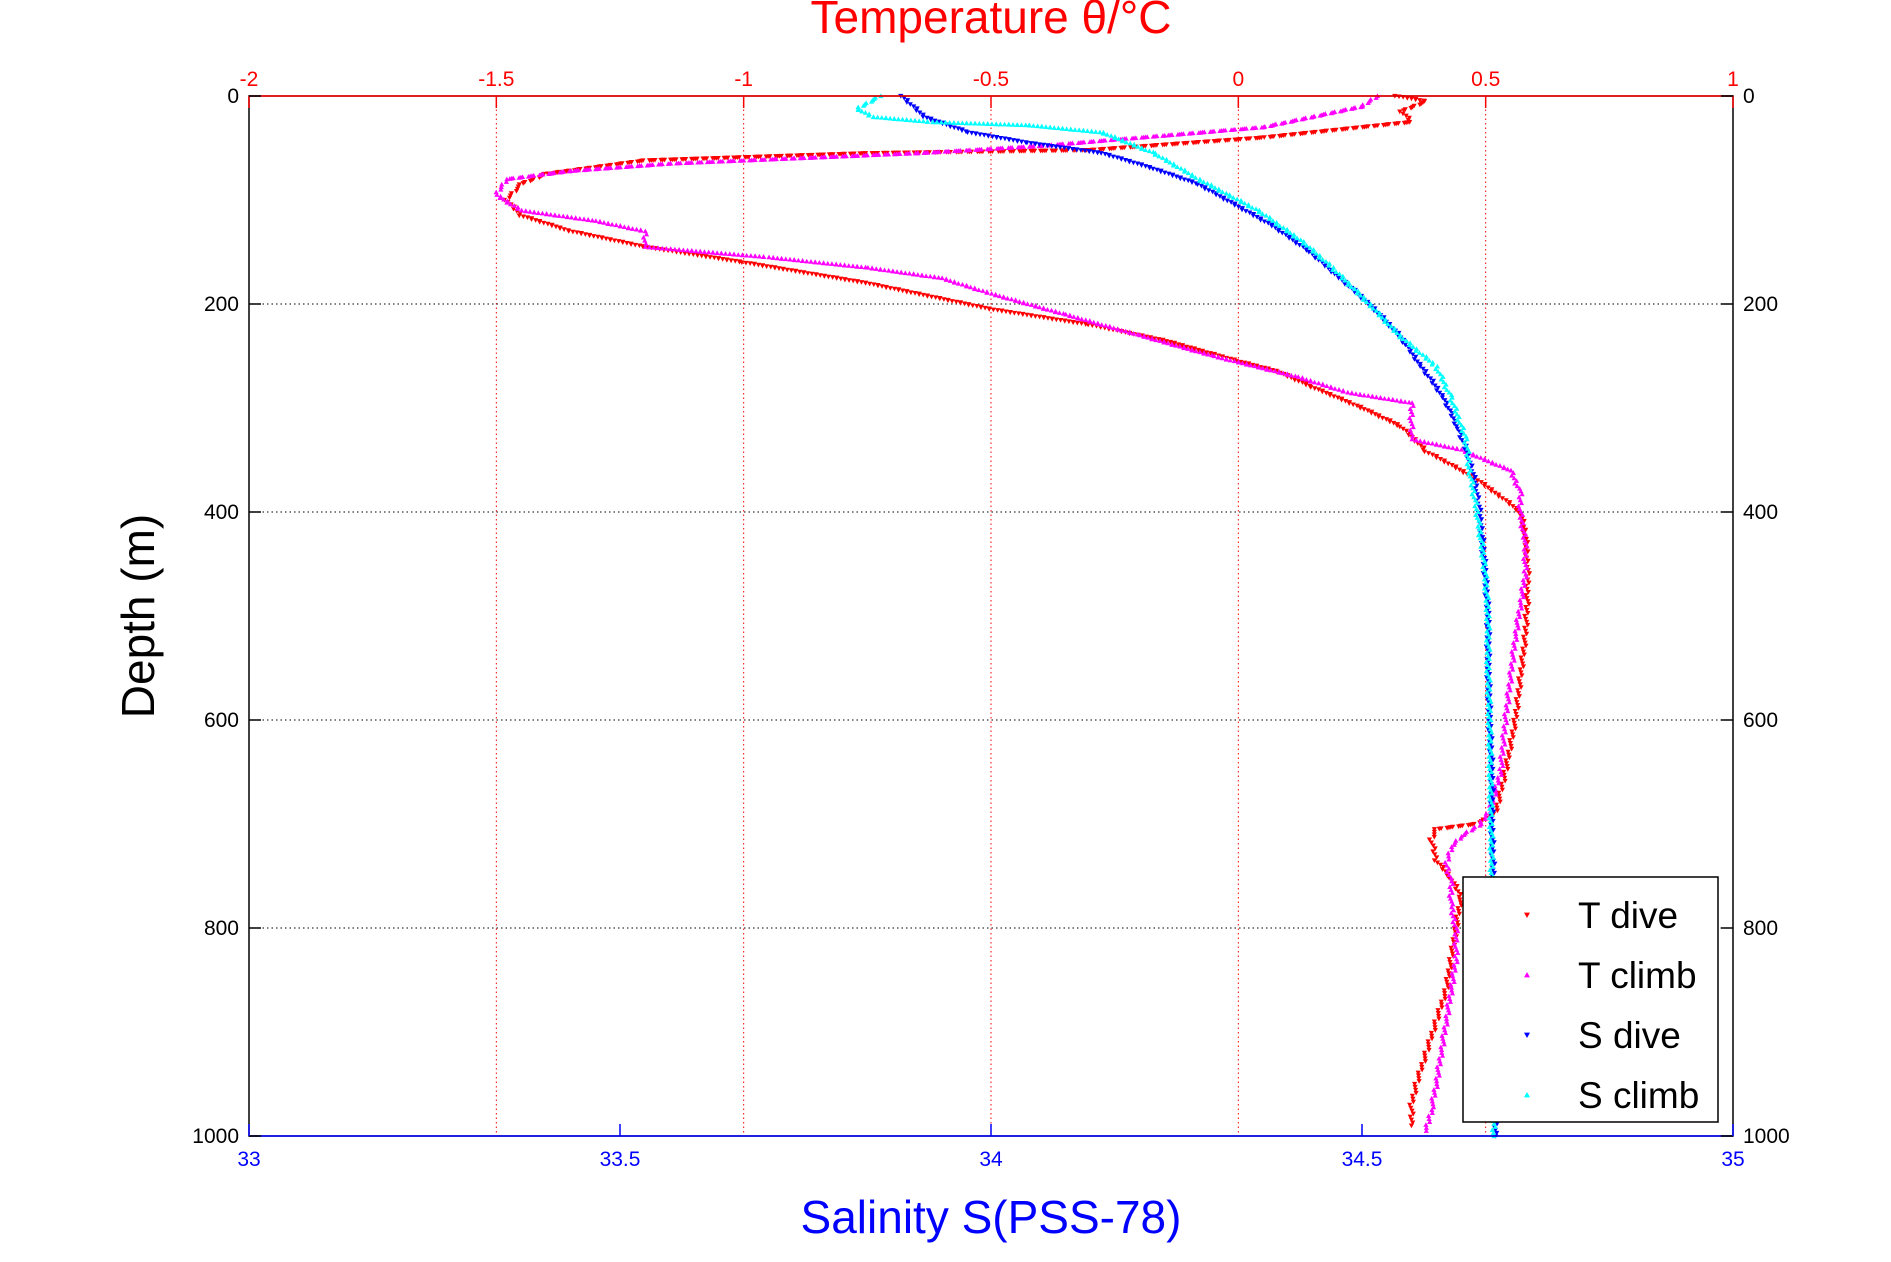 This screenshot has width=1891, height=1262. I want to click on salinity-tick-label: 33, so click(248, 1159).